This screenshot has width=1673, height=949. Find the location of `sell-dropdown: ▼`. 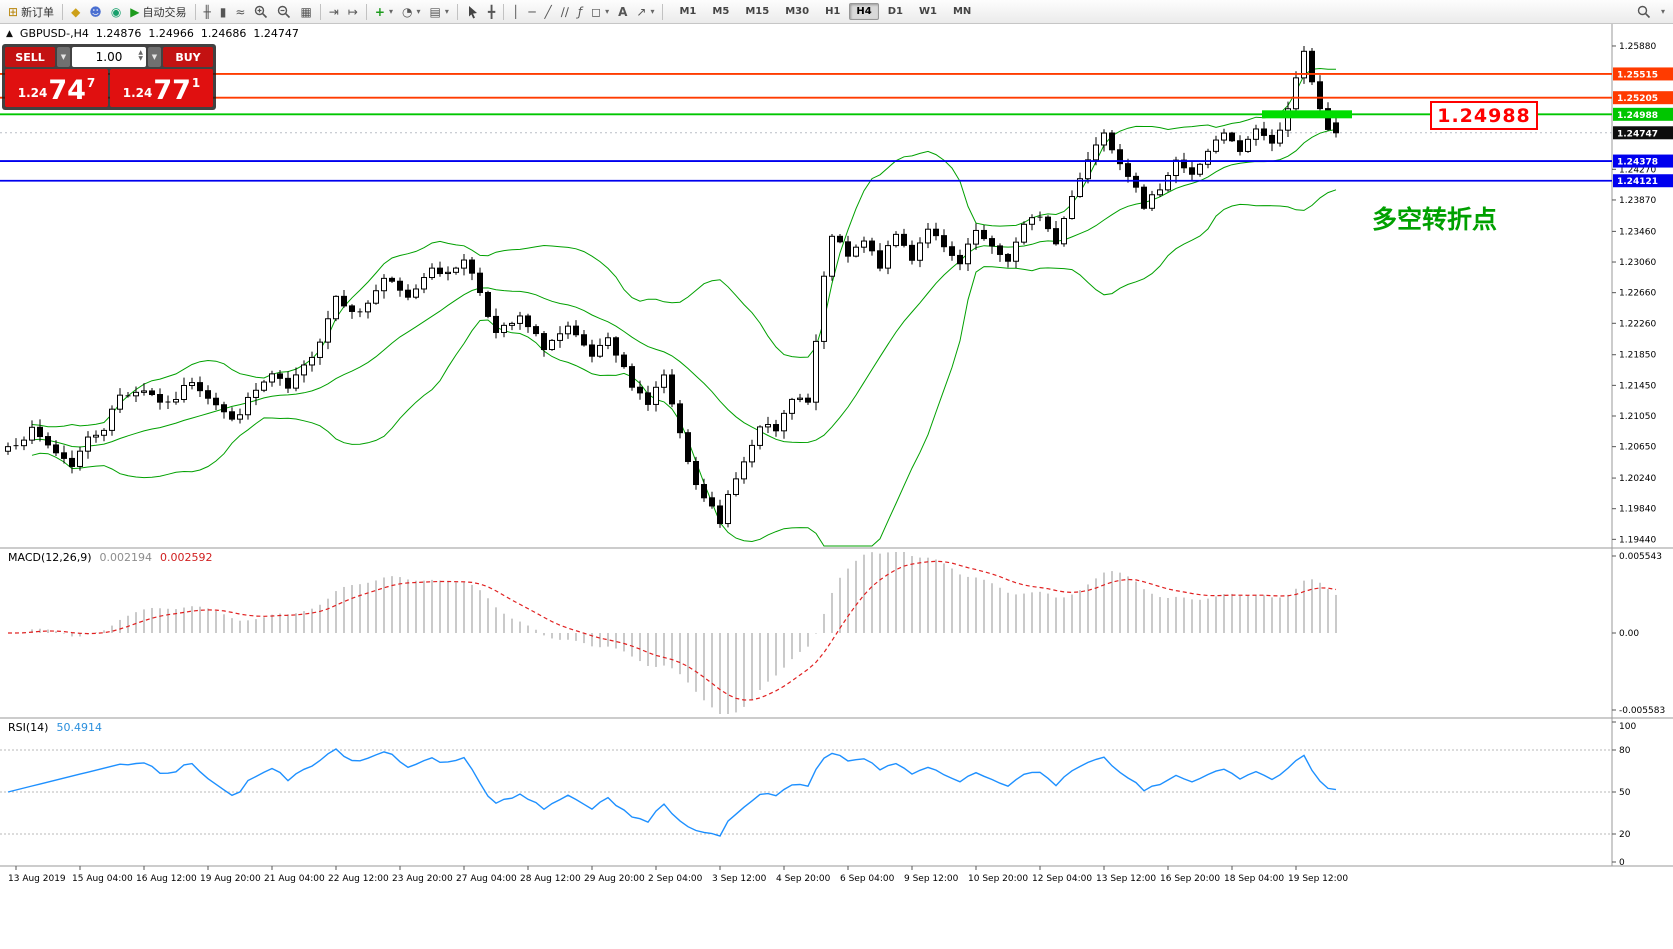

sell-dropdown: ▼ is located at coordinates (63, 57).